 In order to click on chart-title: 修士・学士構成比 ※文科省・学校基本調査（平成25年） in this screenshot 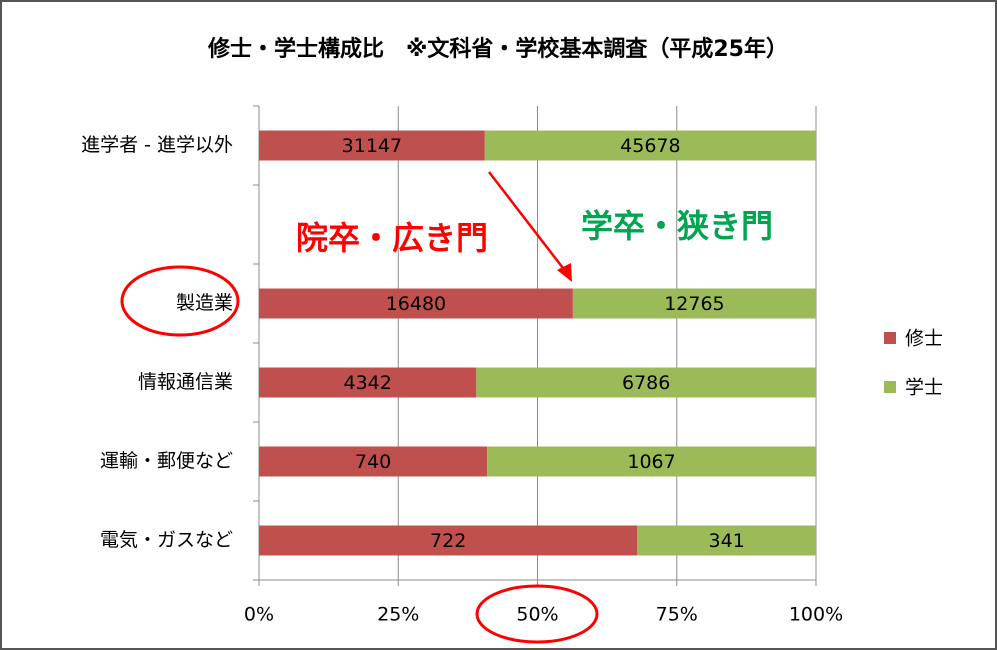, I will do `click(497, 49)`.